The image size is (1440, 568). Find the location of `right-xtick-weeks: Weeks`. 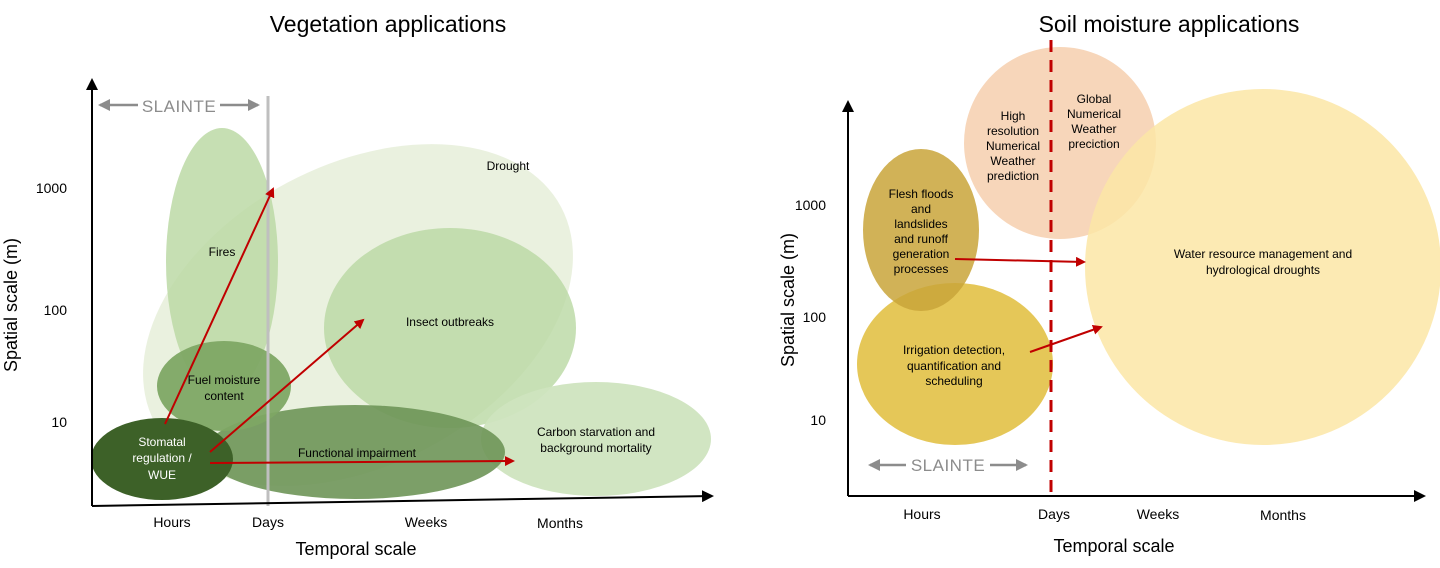

right-xtick-weeks: Weeks is located at coordinates (1158, 514).